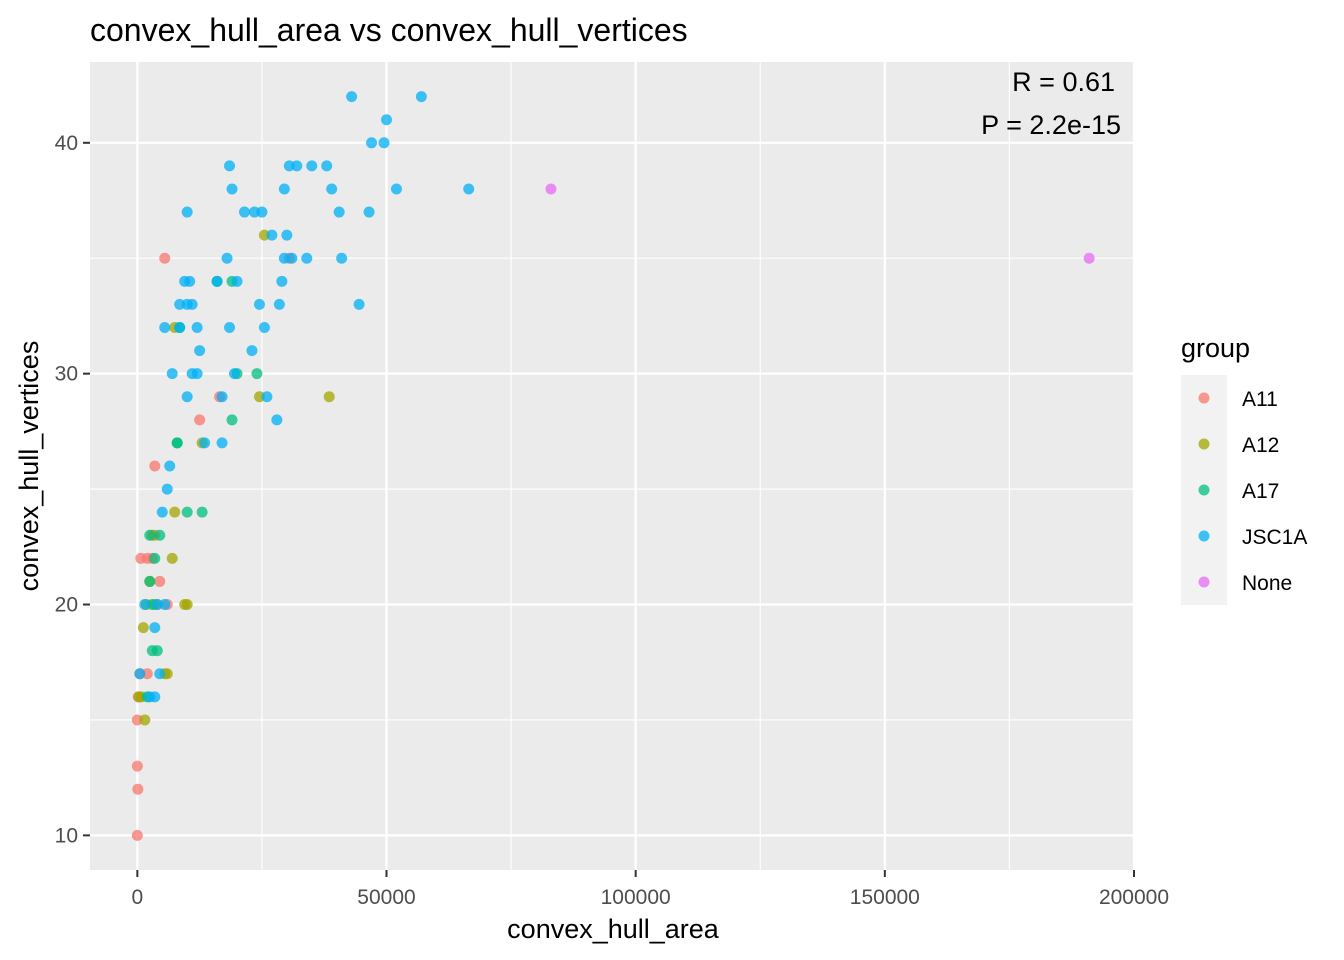 The height and width of the screenshot is (960, 1344). I want to click on legend-label-a17: A17, so click(1260, 491).